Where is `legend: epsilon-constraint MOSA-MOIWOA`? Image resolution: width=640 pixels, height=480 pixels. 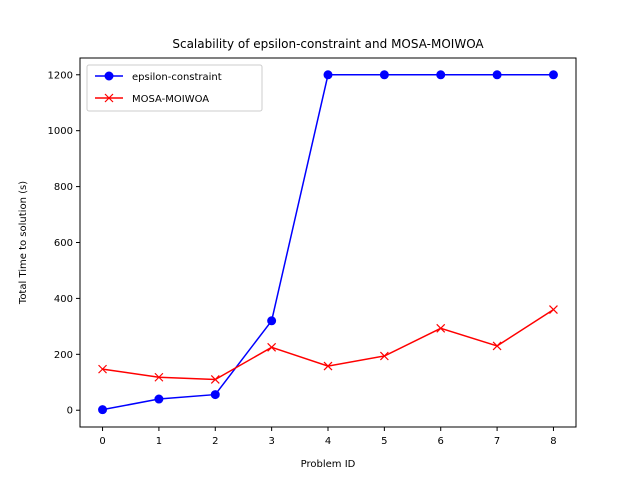 legend: epsilon-constraint MOSA-MOIWOA is located at coordinates (174, 88).